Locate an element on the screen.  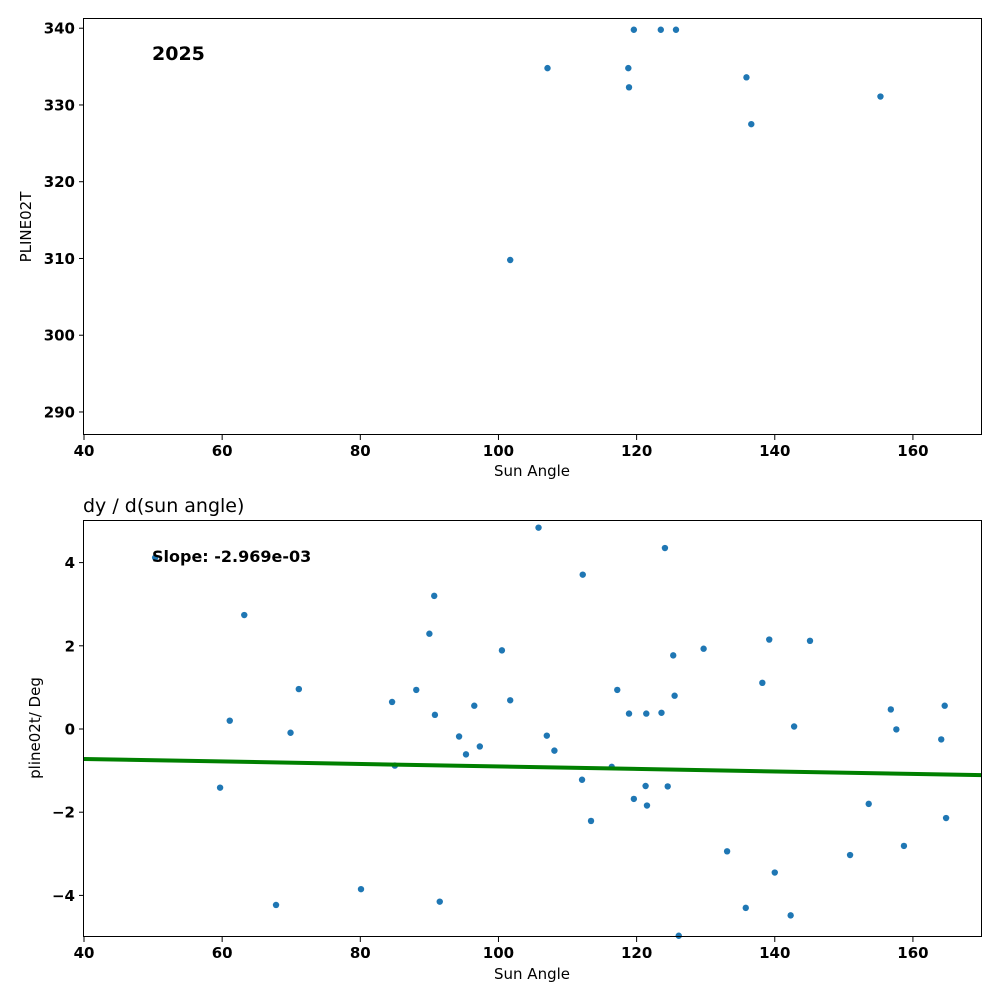
chart-1-x-tick-label: 80 is located at coordinates (360, 451).